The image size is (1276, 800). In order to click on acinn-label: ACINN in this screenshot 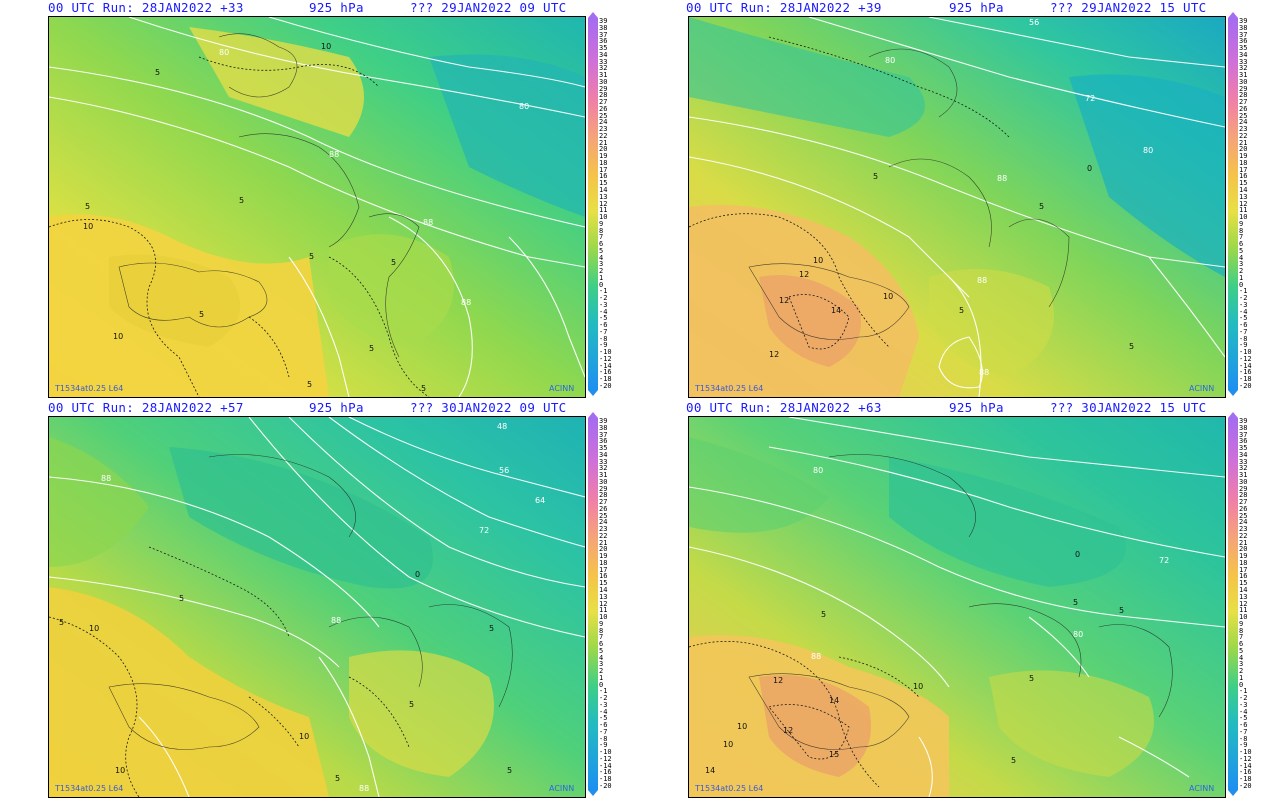, I will do `click(1201, 388)`.